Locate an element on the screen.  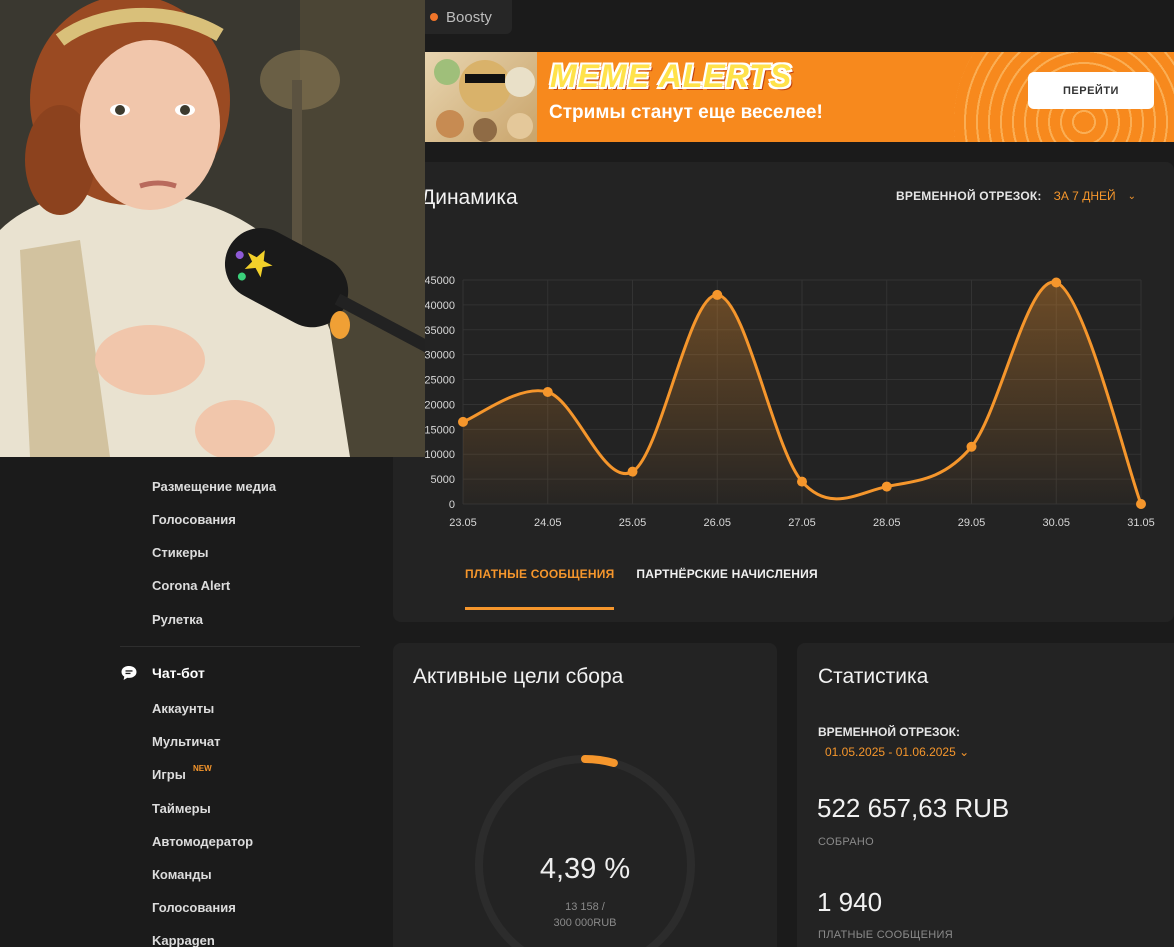
chart-y-tick-label: 0 is located at coordinates (452, 505).